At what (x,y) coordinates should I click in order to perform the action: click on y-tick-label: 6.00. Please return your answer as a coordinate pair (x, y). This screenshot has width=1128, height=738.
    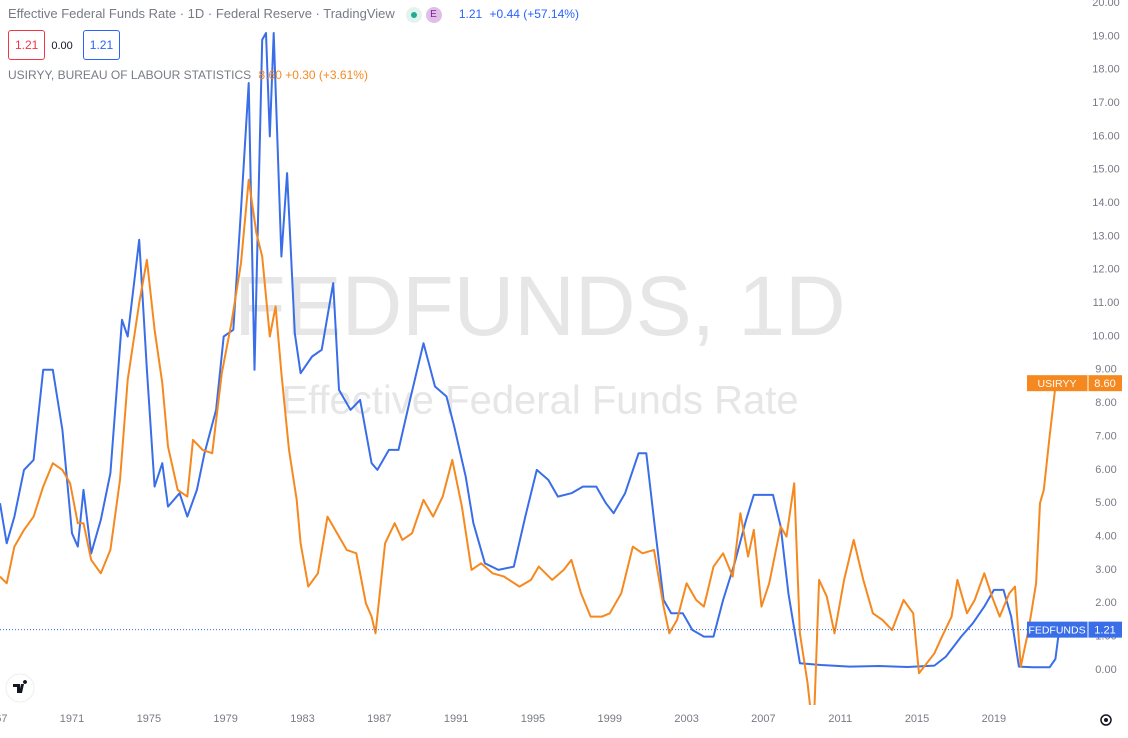
    Looking at the image, I should click on (1105, 470).